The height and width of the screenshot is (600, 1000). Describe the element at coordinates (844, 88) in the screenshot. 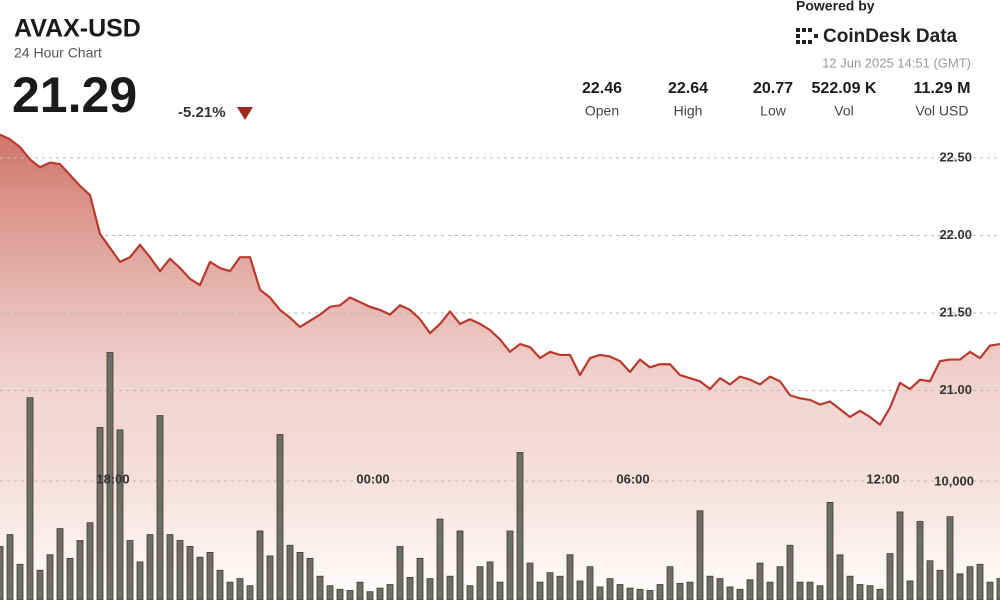

I see `stat-value: 522.09 K` at that location.